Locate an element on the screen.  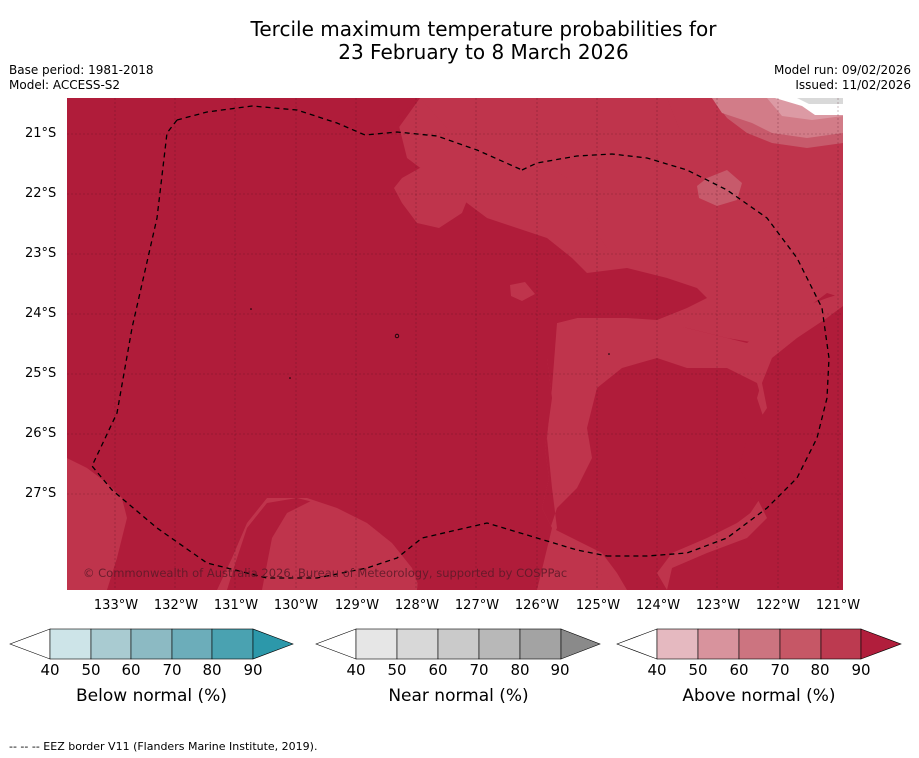
base-period-text: Base period: 1981-2018 is located at coordinates (81, 70).